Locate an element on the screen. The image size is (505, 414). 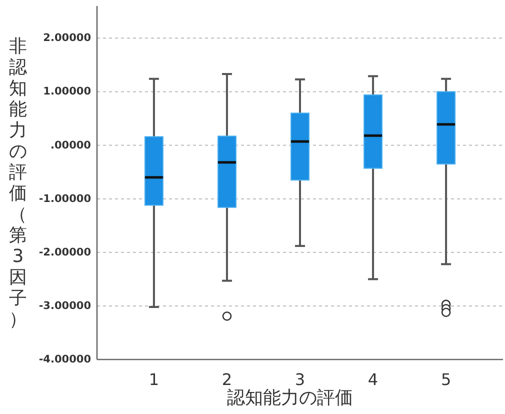
x-axis-title: 認知能力の評価 is located at coordinates (290, 398).